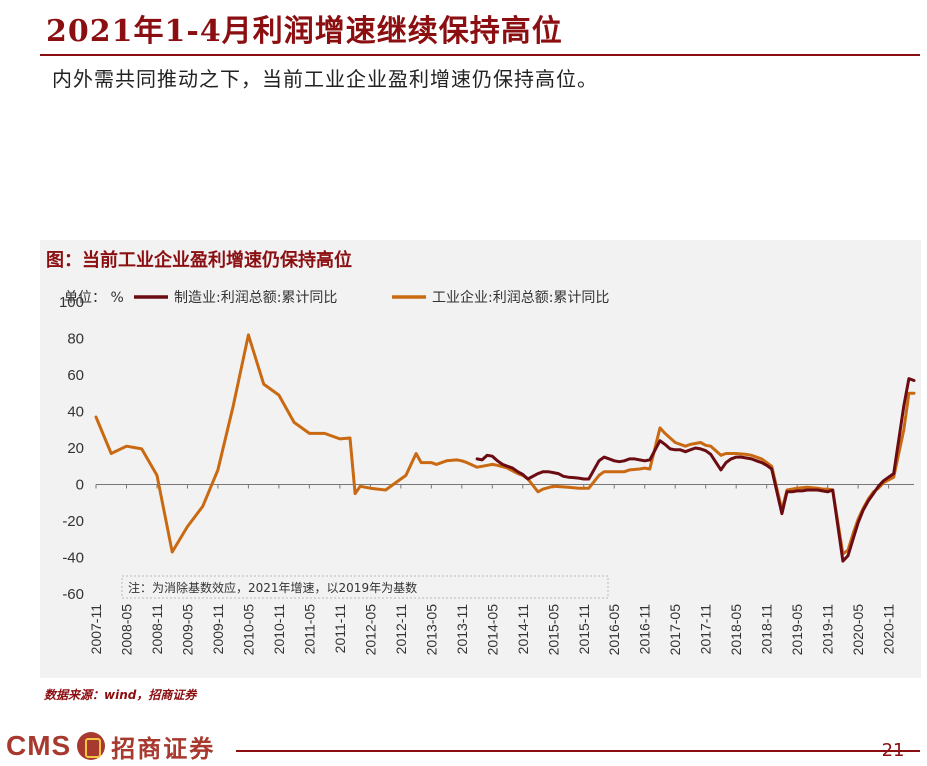 This screenshot has width=927, height=766. What do you see at coordinates (614, 630) in the screenshot?
I see `x-tick-label: 2016-05` at bounding box center [614, 630].